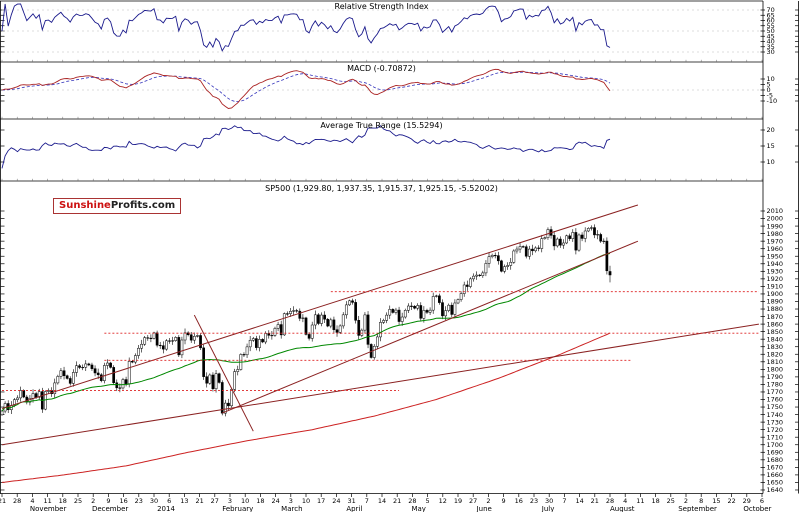 The height and width of the screenshot is (512, 800). What do you see at coordinates (775, 385) in the screenshot?
I see `y-axis-label: 1780` at bounding box center [775, 385].